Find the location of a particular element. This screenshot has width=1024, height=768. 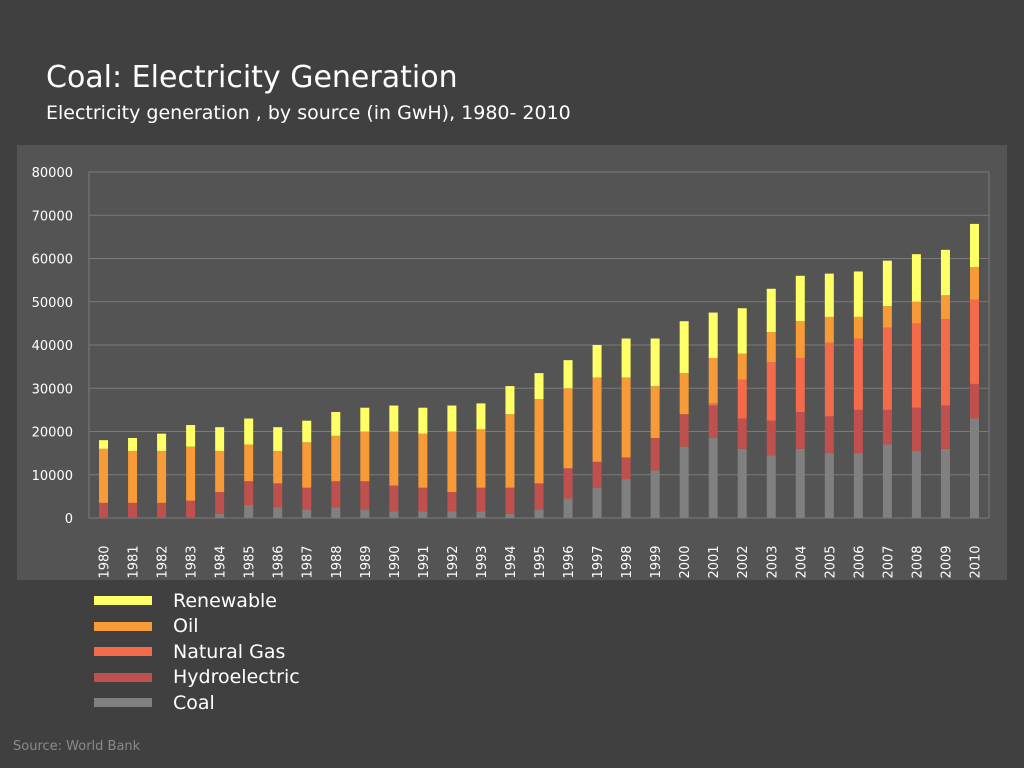

y-tick-label: 10000 is located at coordinates (52, 476).